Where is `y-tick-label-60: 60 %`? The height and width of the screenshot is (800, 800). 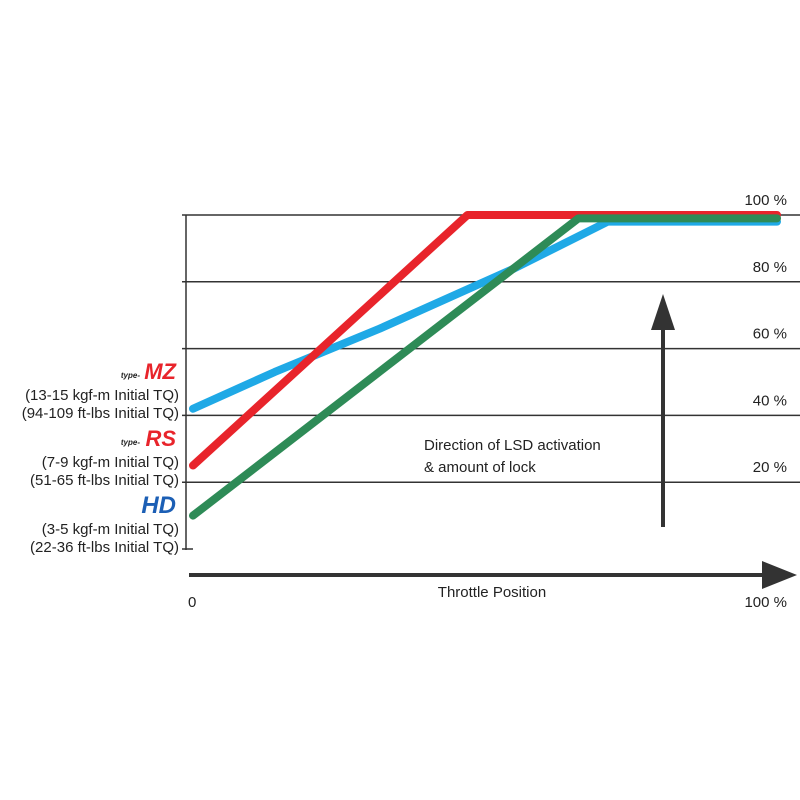 y-tick-label-60: 60 % is located at coordinates (770, 334).